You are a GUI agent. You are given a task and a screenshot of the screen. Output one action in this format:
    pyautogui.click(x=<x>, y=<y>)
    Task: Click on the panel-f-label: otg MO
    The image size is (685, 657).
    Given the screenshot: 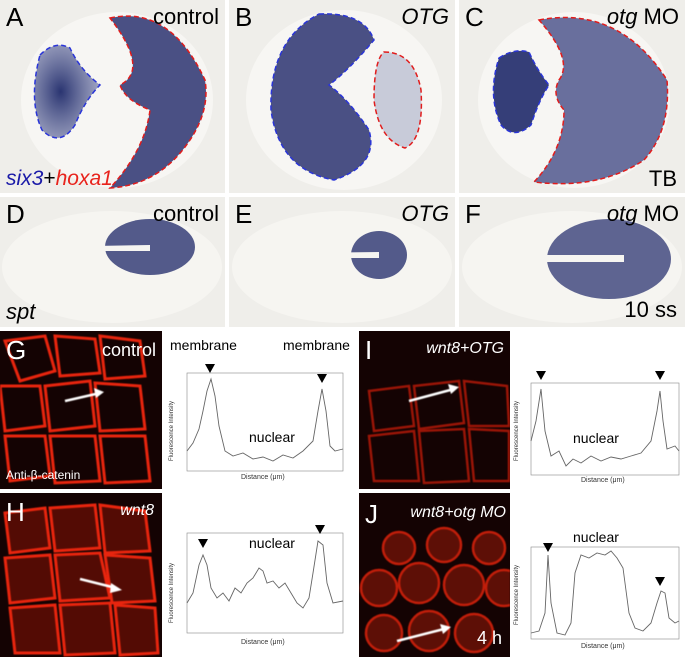 What is the action you would take?
    pyautogui.click(x=643, y=214)
    